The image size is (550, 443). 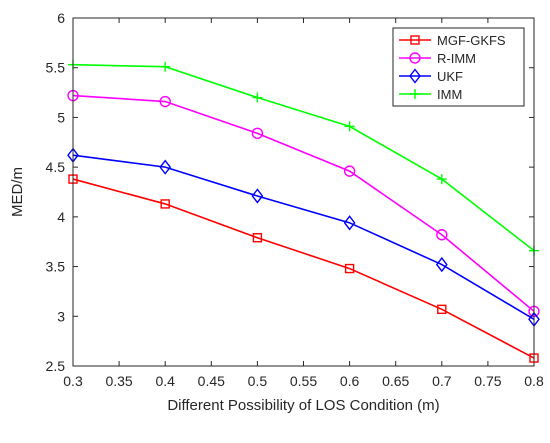 I want to click on y-tick-label: 4.5, so click(x=56, y=167).